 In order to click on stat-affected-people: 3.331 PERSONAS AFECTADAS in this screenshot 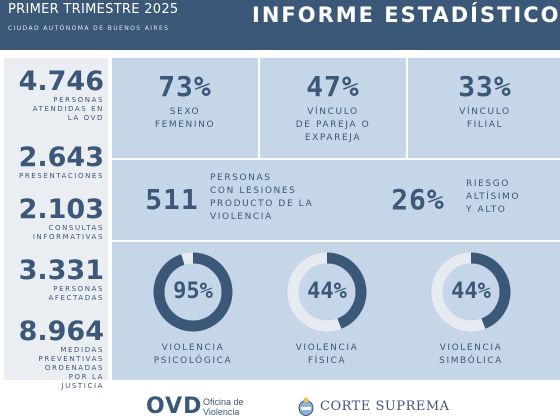, I will do `click(54, 280)`.